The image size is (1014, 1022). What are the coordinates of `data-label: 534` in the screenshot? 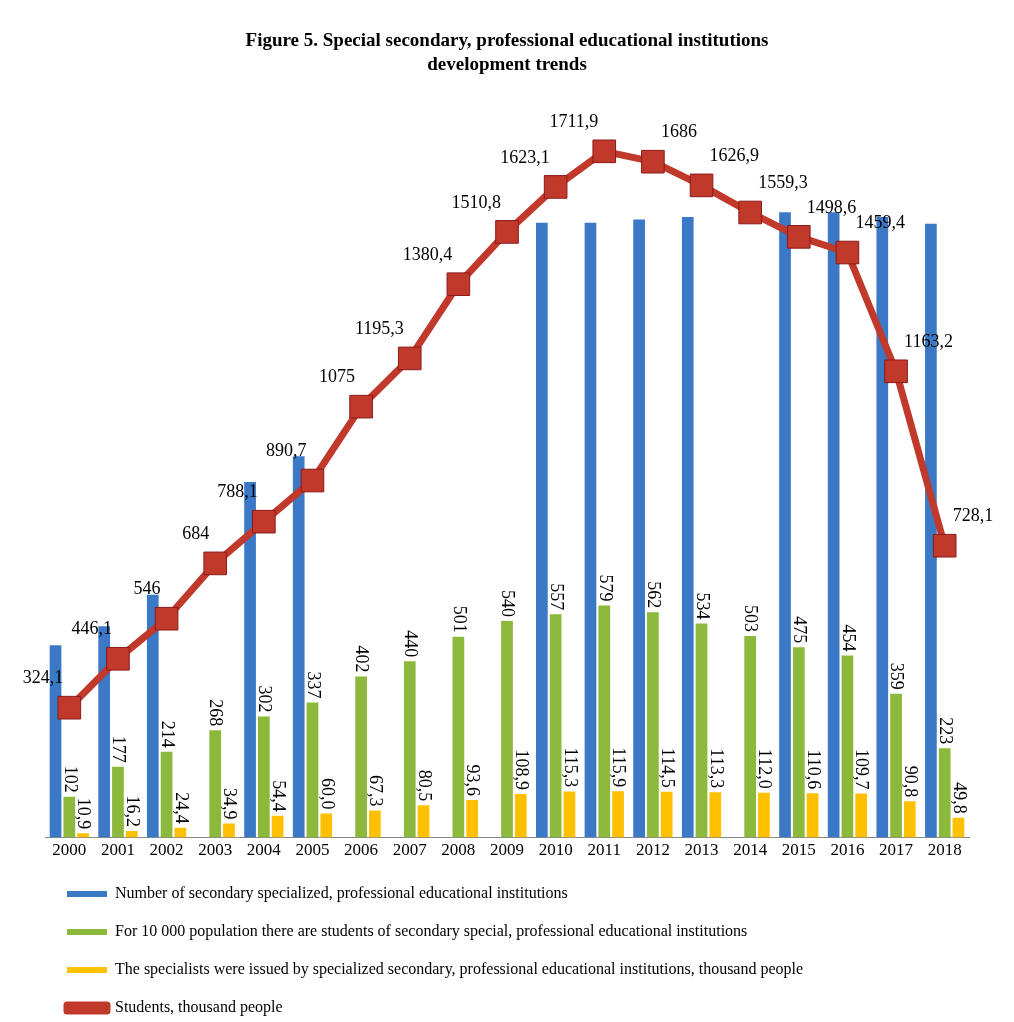 It's located at (702, 606).